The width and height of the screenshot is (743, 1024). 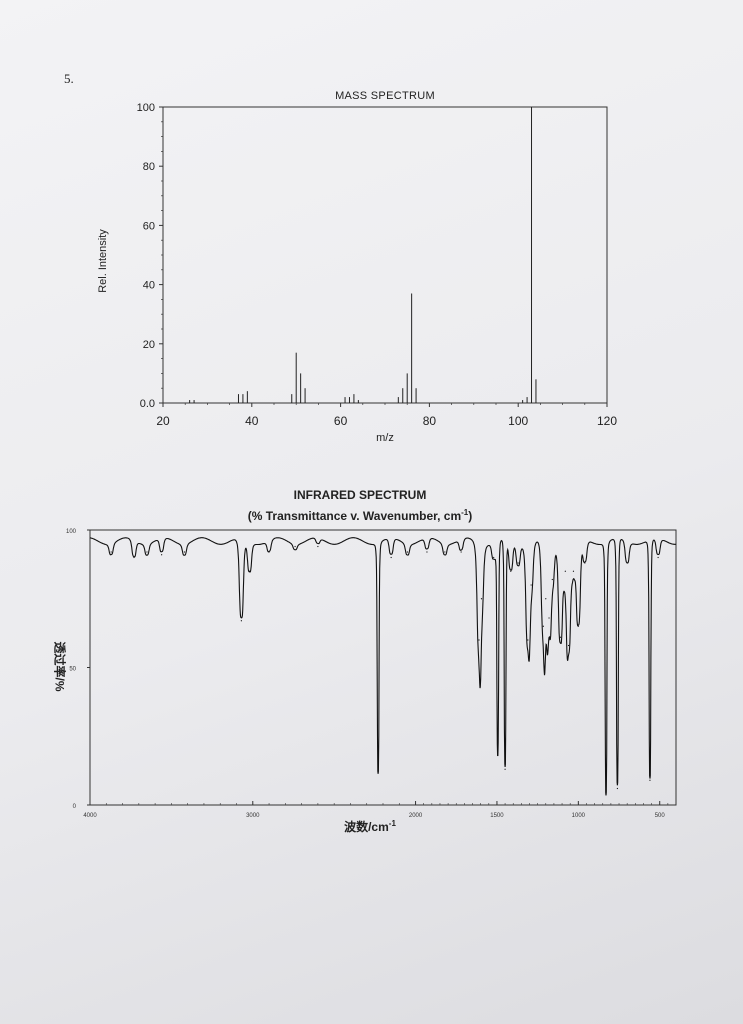 What do you see at coordinates (163, 421) in the screenshot?
I see `ms-x-tick-label: 20` at bounding box center [163, 421].